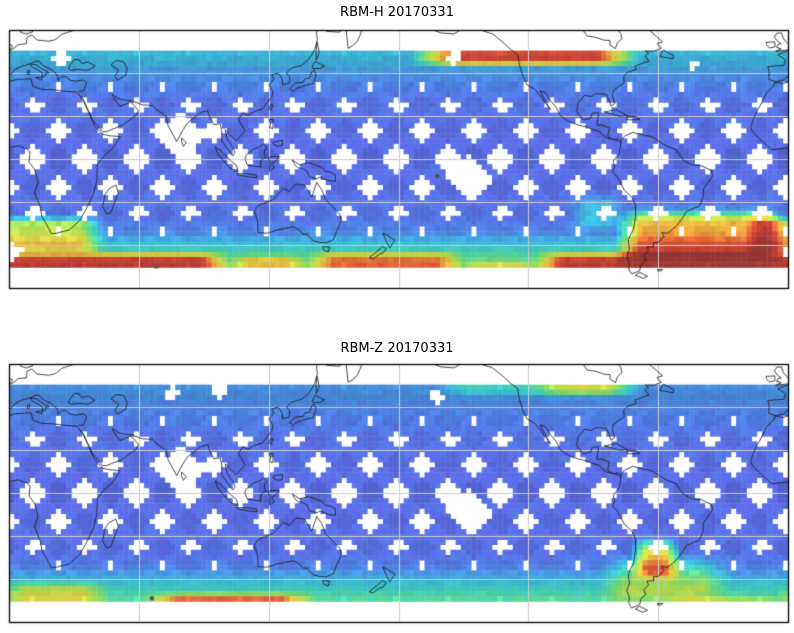 This screenshot has height=633, width=794. What do you see at coordinates (397, 348) in the screenshot?
I see `panel-title-rbm-z: RBM-Z 20170331` at bounding box center [397, 348].